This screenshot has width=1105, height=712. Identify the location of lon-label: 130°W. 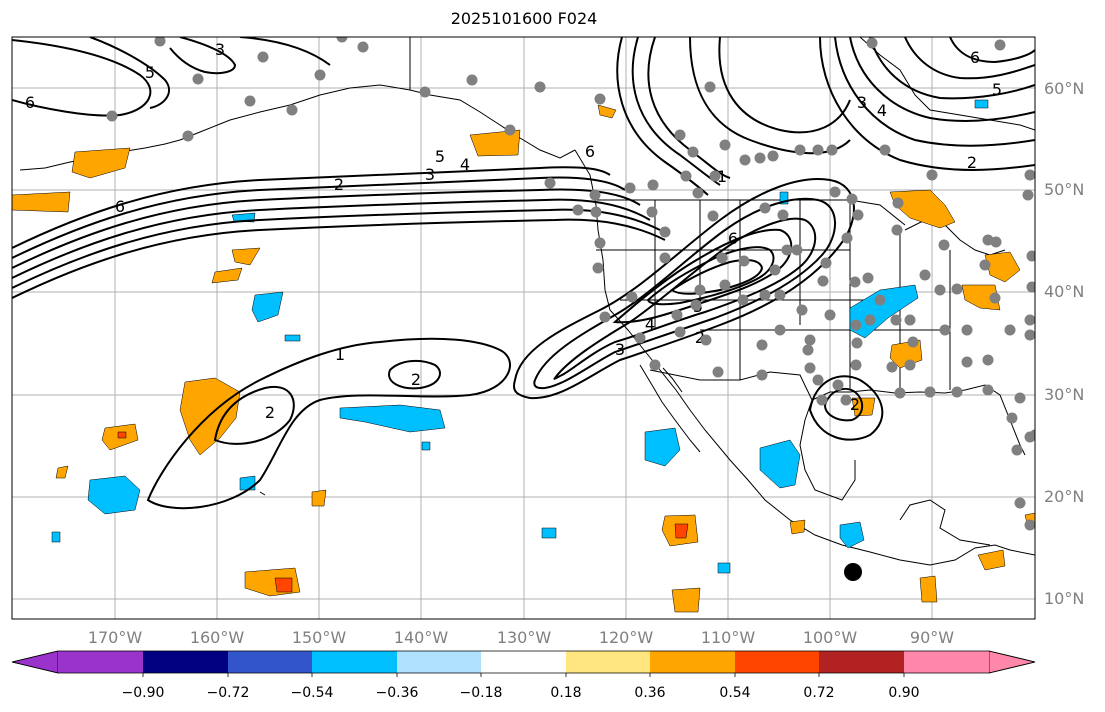
(524, 637).